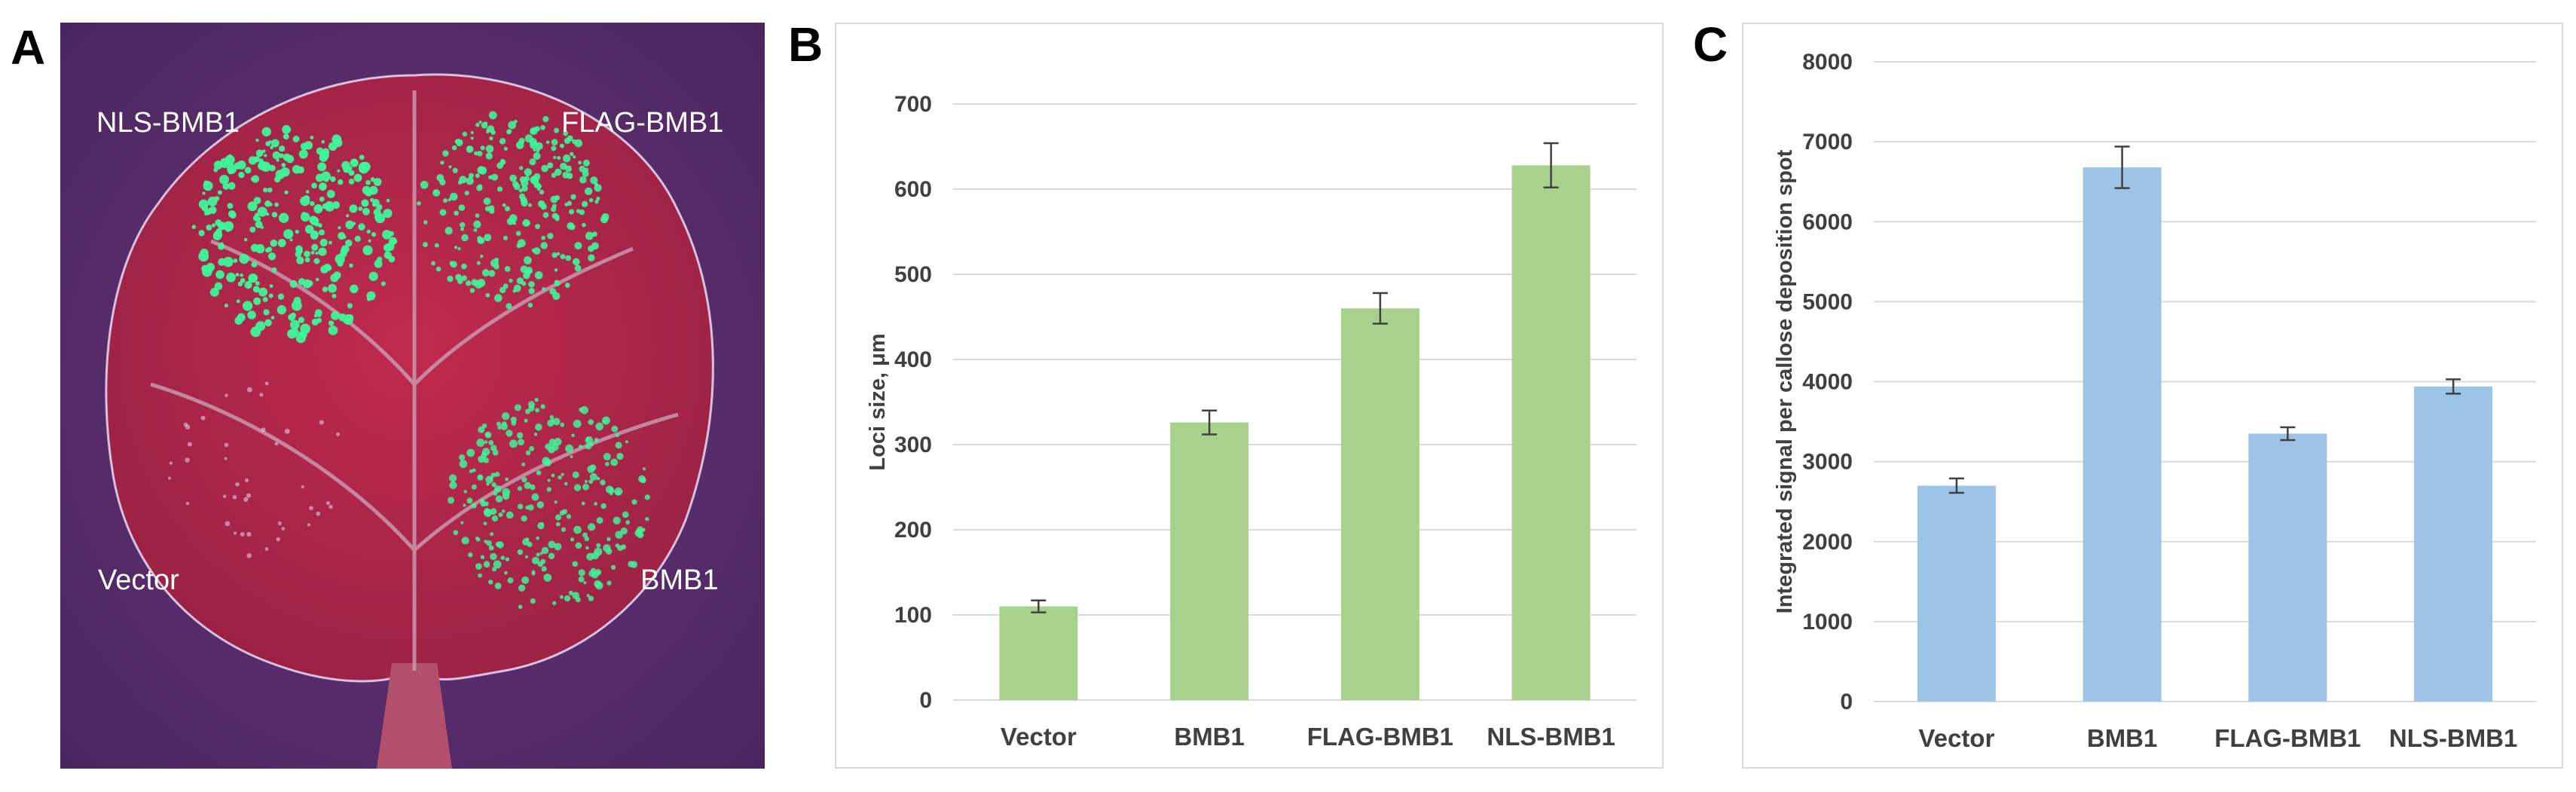 Image resolution: width=2576 pixels, height=792 pixels. What do you see at coordinates (1956, 485) in the screenshot?
I see `error-bar-vector` at bounding box center [1956, 485].